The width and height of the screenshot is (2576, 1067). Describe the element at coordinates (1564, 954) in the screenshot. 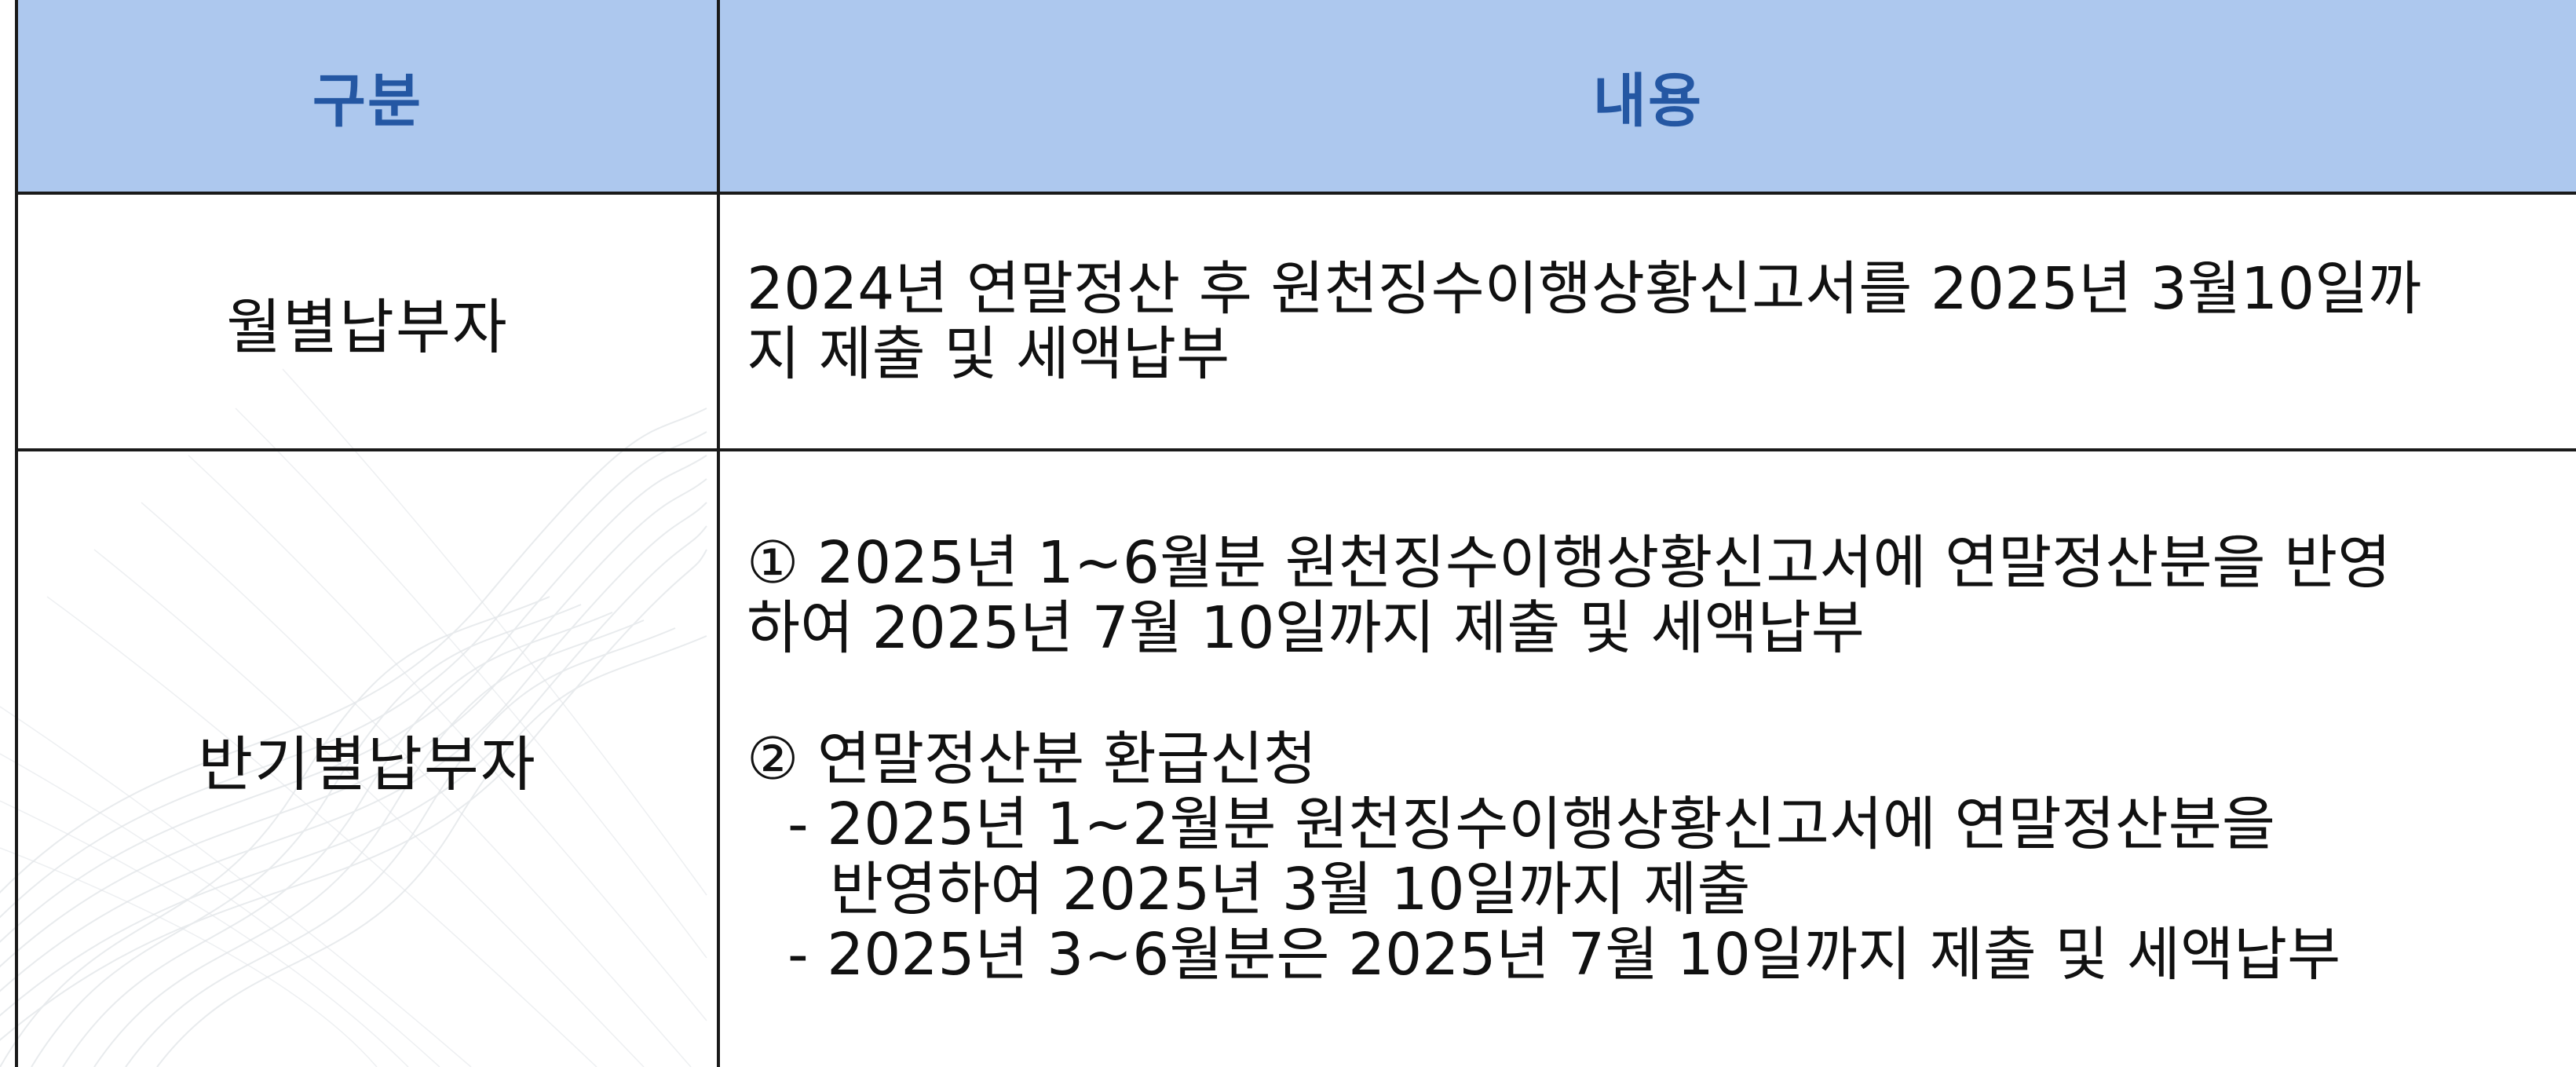

I see `item-2-sub-2: - 2025년 3~6월분은 2025년 7월 10일까지 제출 및 세액납부` at that location.